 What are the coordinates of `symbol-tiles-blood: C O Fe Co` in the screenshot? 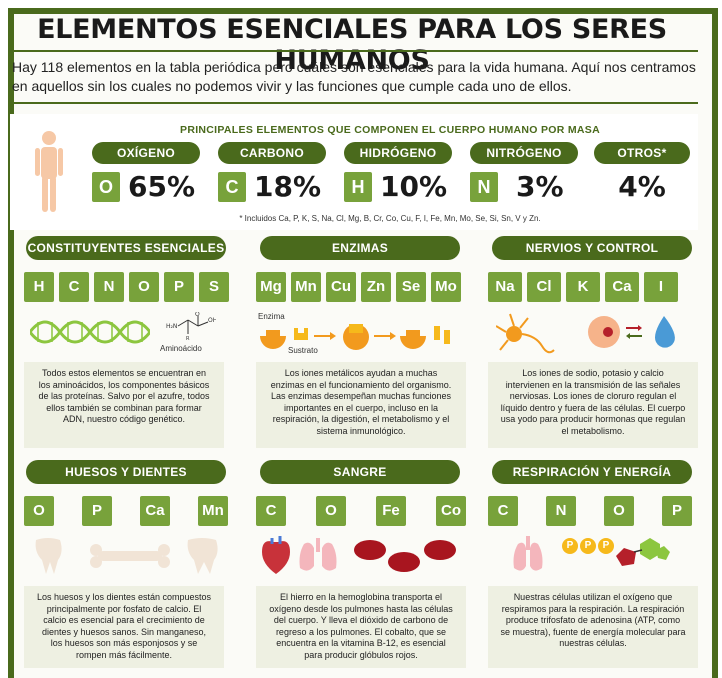 It's located at (361, 511).